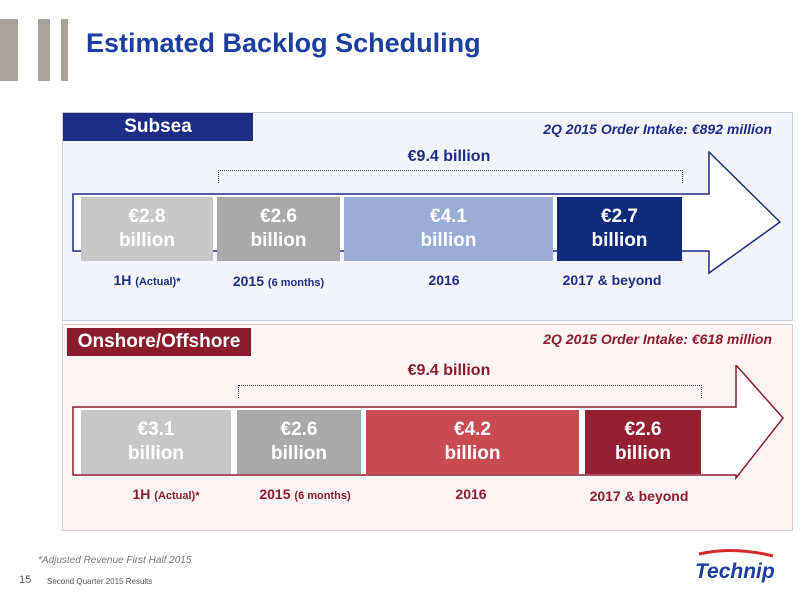 The height and width of the screenshot is (600, 800). What do you see at coordinates (472, 429) in the screenshot?
I see `box-value: €4.2` at bounding box center [472, 429].